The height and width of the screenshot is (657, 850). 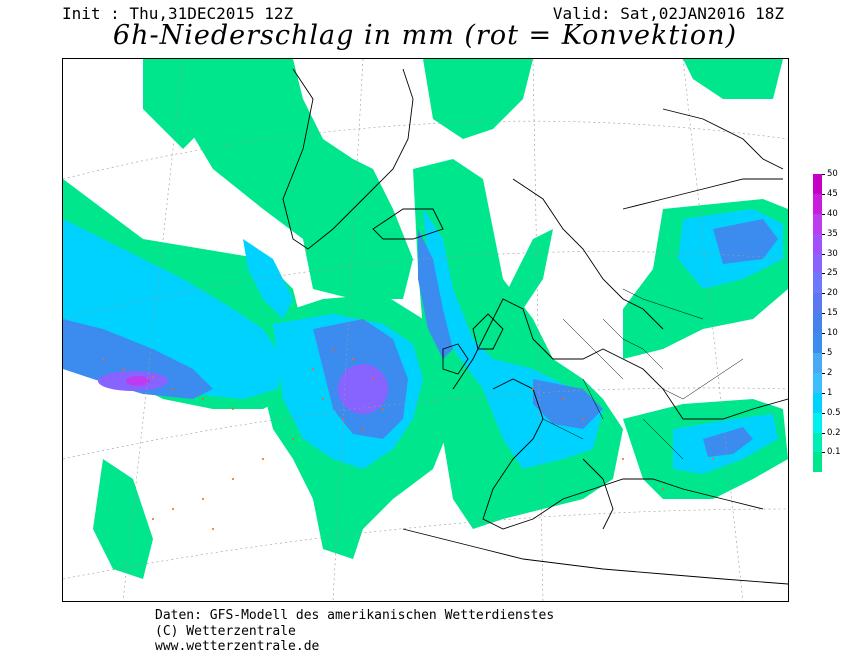 What do you see at coordinates (830, 241) in the screenshot?
I see `legend-row: 35` at bounding box center [830, 241].